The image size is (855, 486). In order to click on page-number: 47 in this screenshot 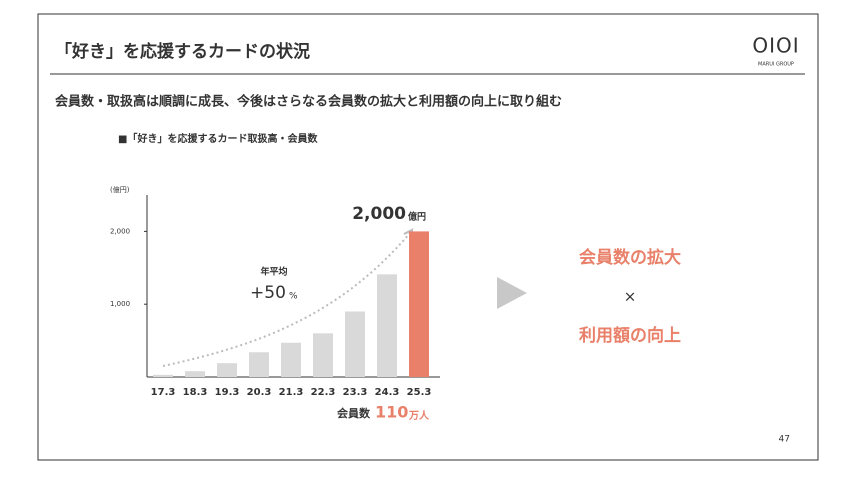, I will do `click(784, 440)`.